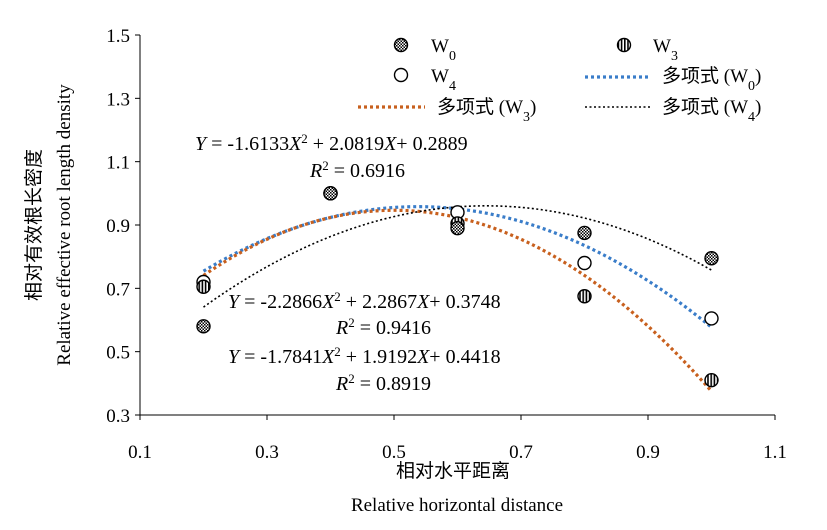  I want to click on legend-marker-w3, so click(624, 45).